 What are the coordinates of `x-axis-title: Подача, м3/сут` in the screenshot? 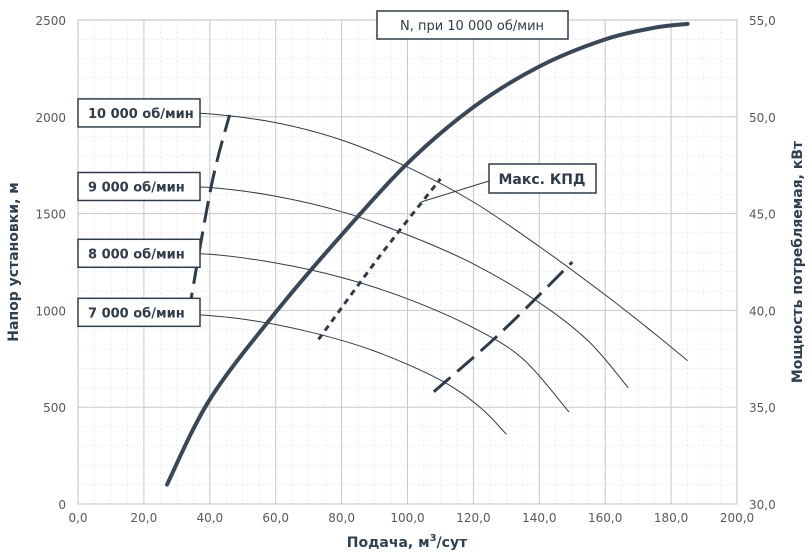 It's located at (407, 542).